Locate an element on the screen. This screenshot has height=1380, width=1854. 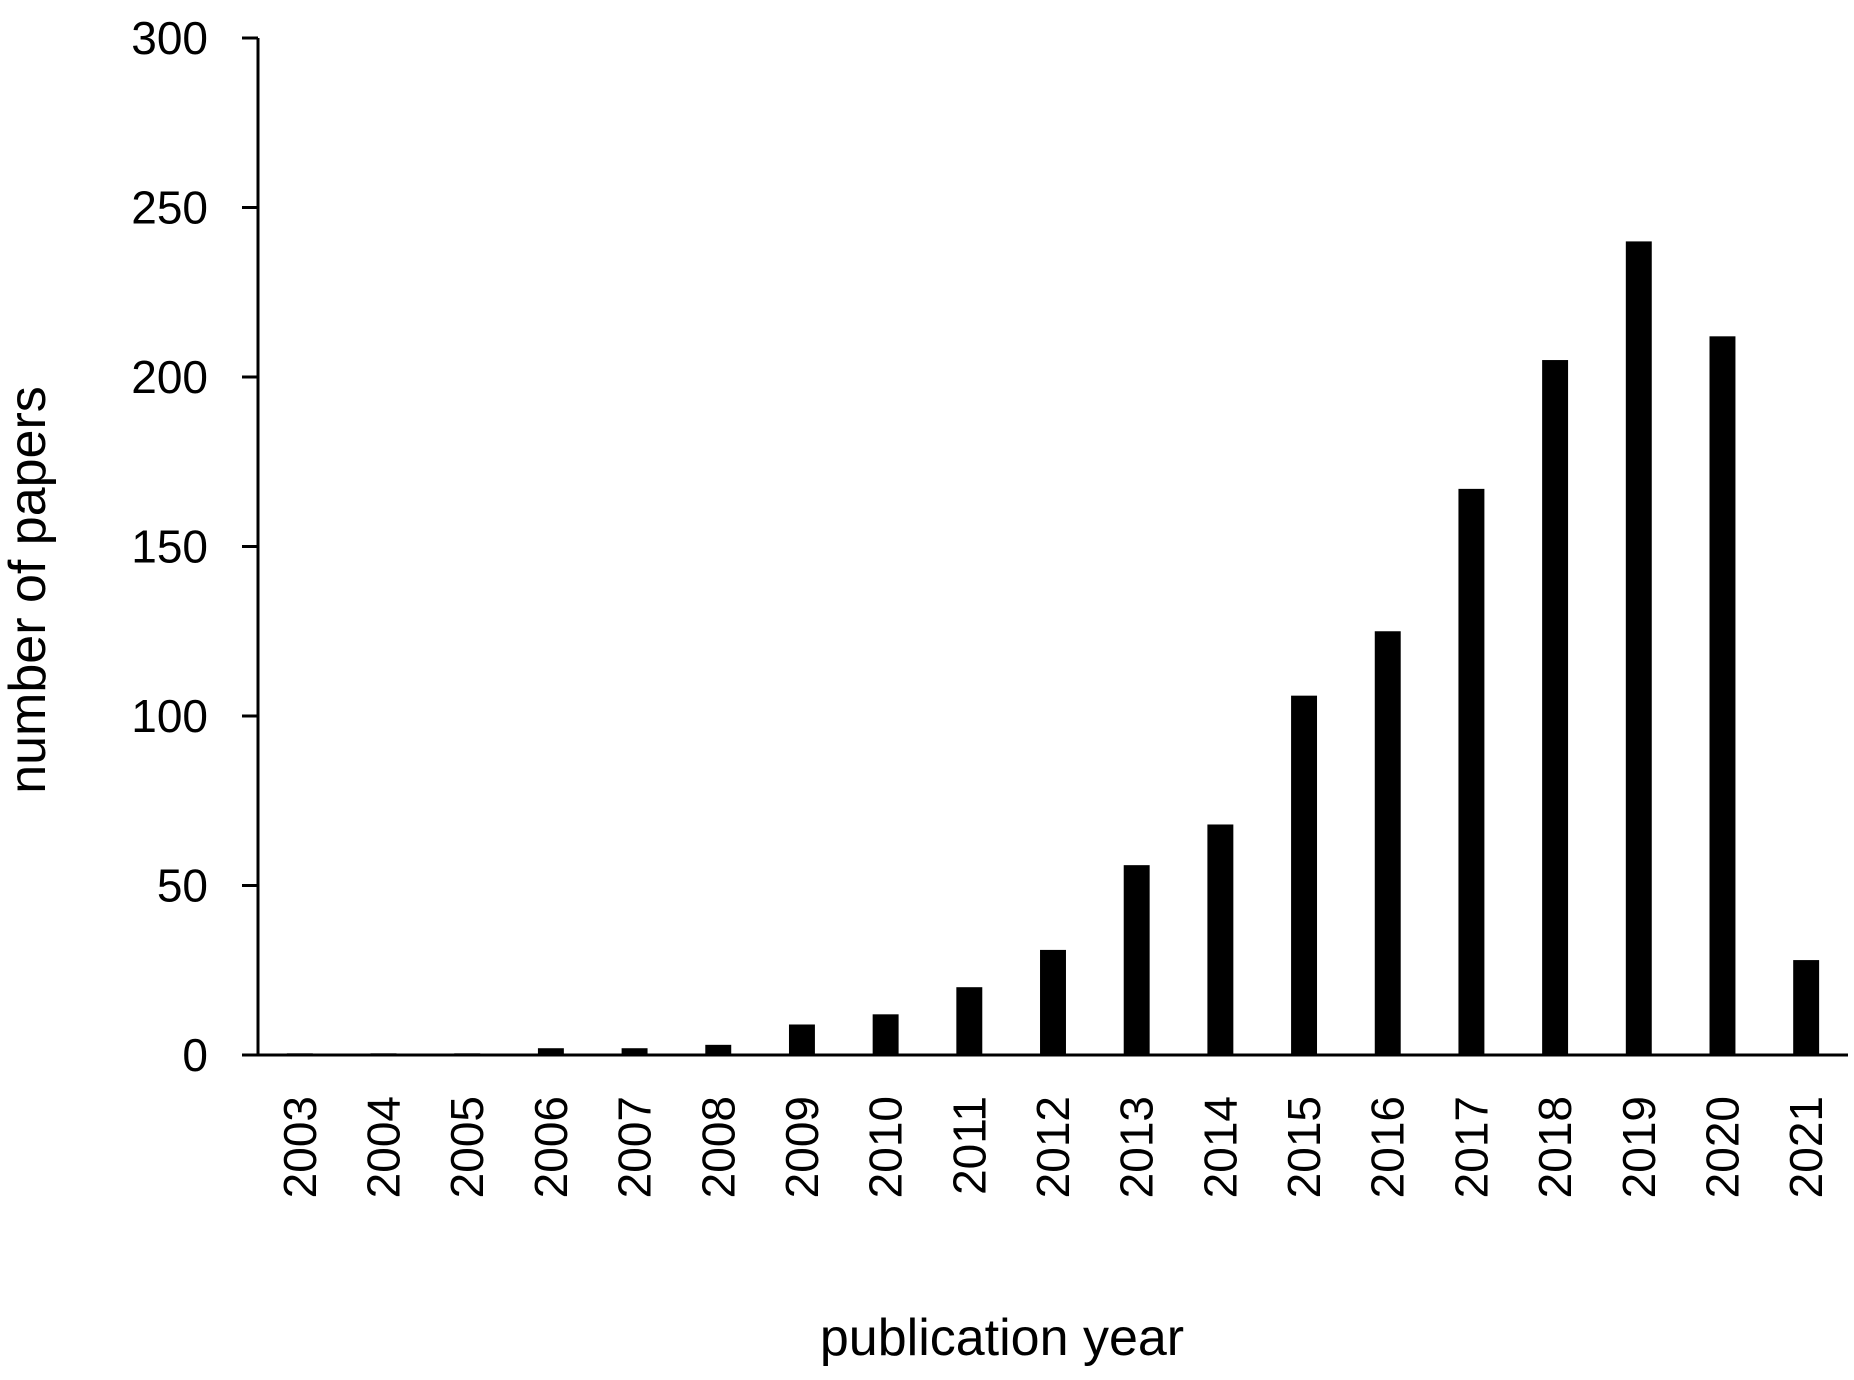
x-tick-label: 2008 is located at coordinates (718, 1147).